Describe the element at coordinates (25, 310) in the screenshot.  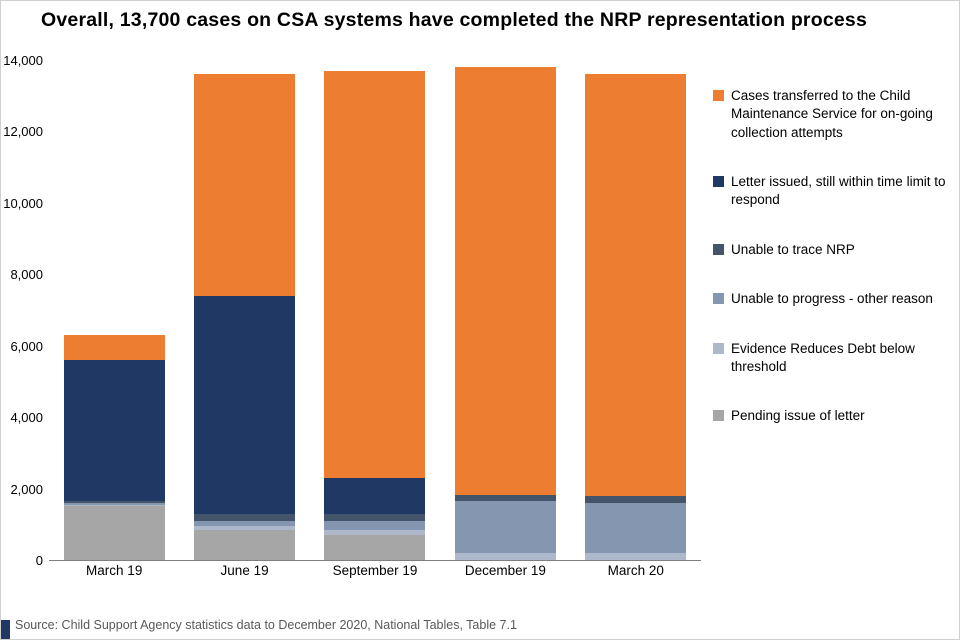
I see `y-axis: 0 2,000 4,000 6,000 8,000 10,000 12,000 14,000` at that location.